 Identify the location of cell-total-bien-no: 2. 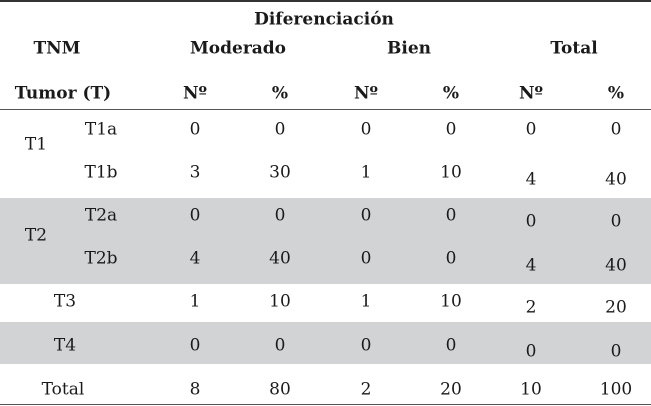
(366, 389).